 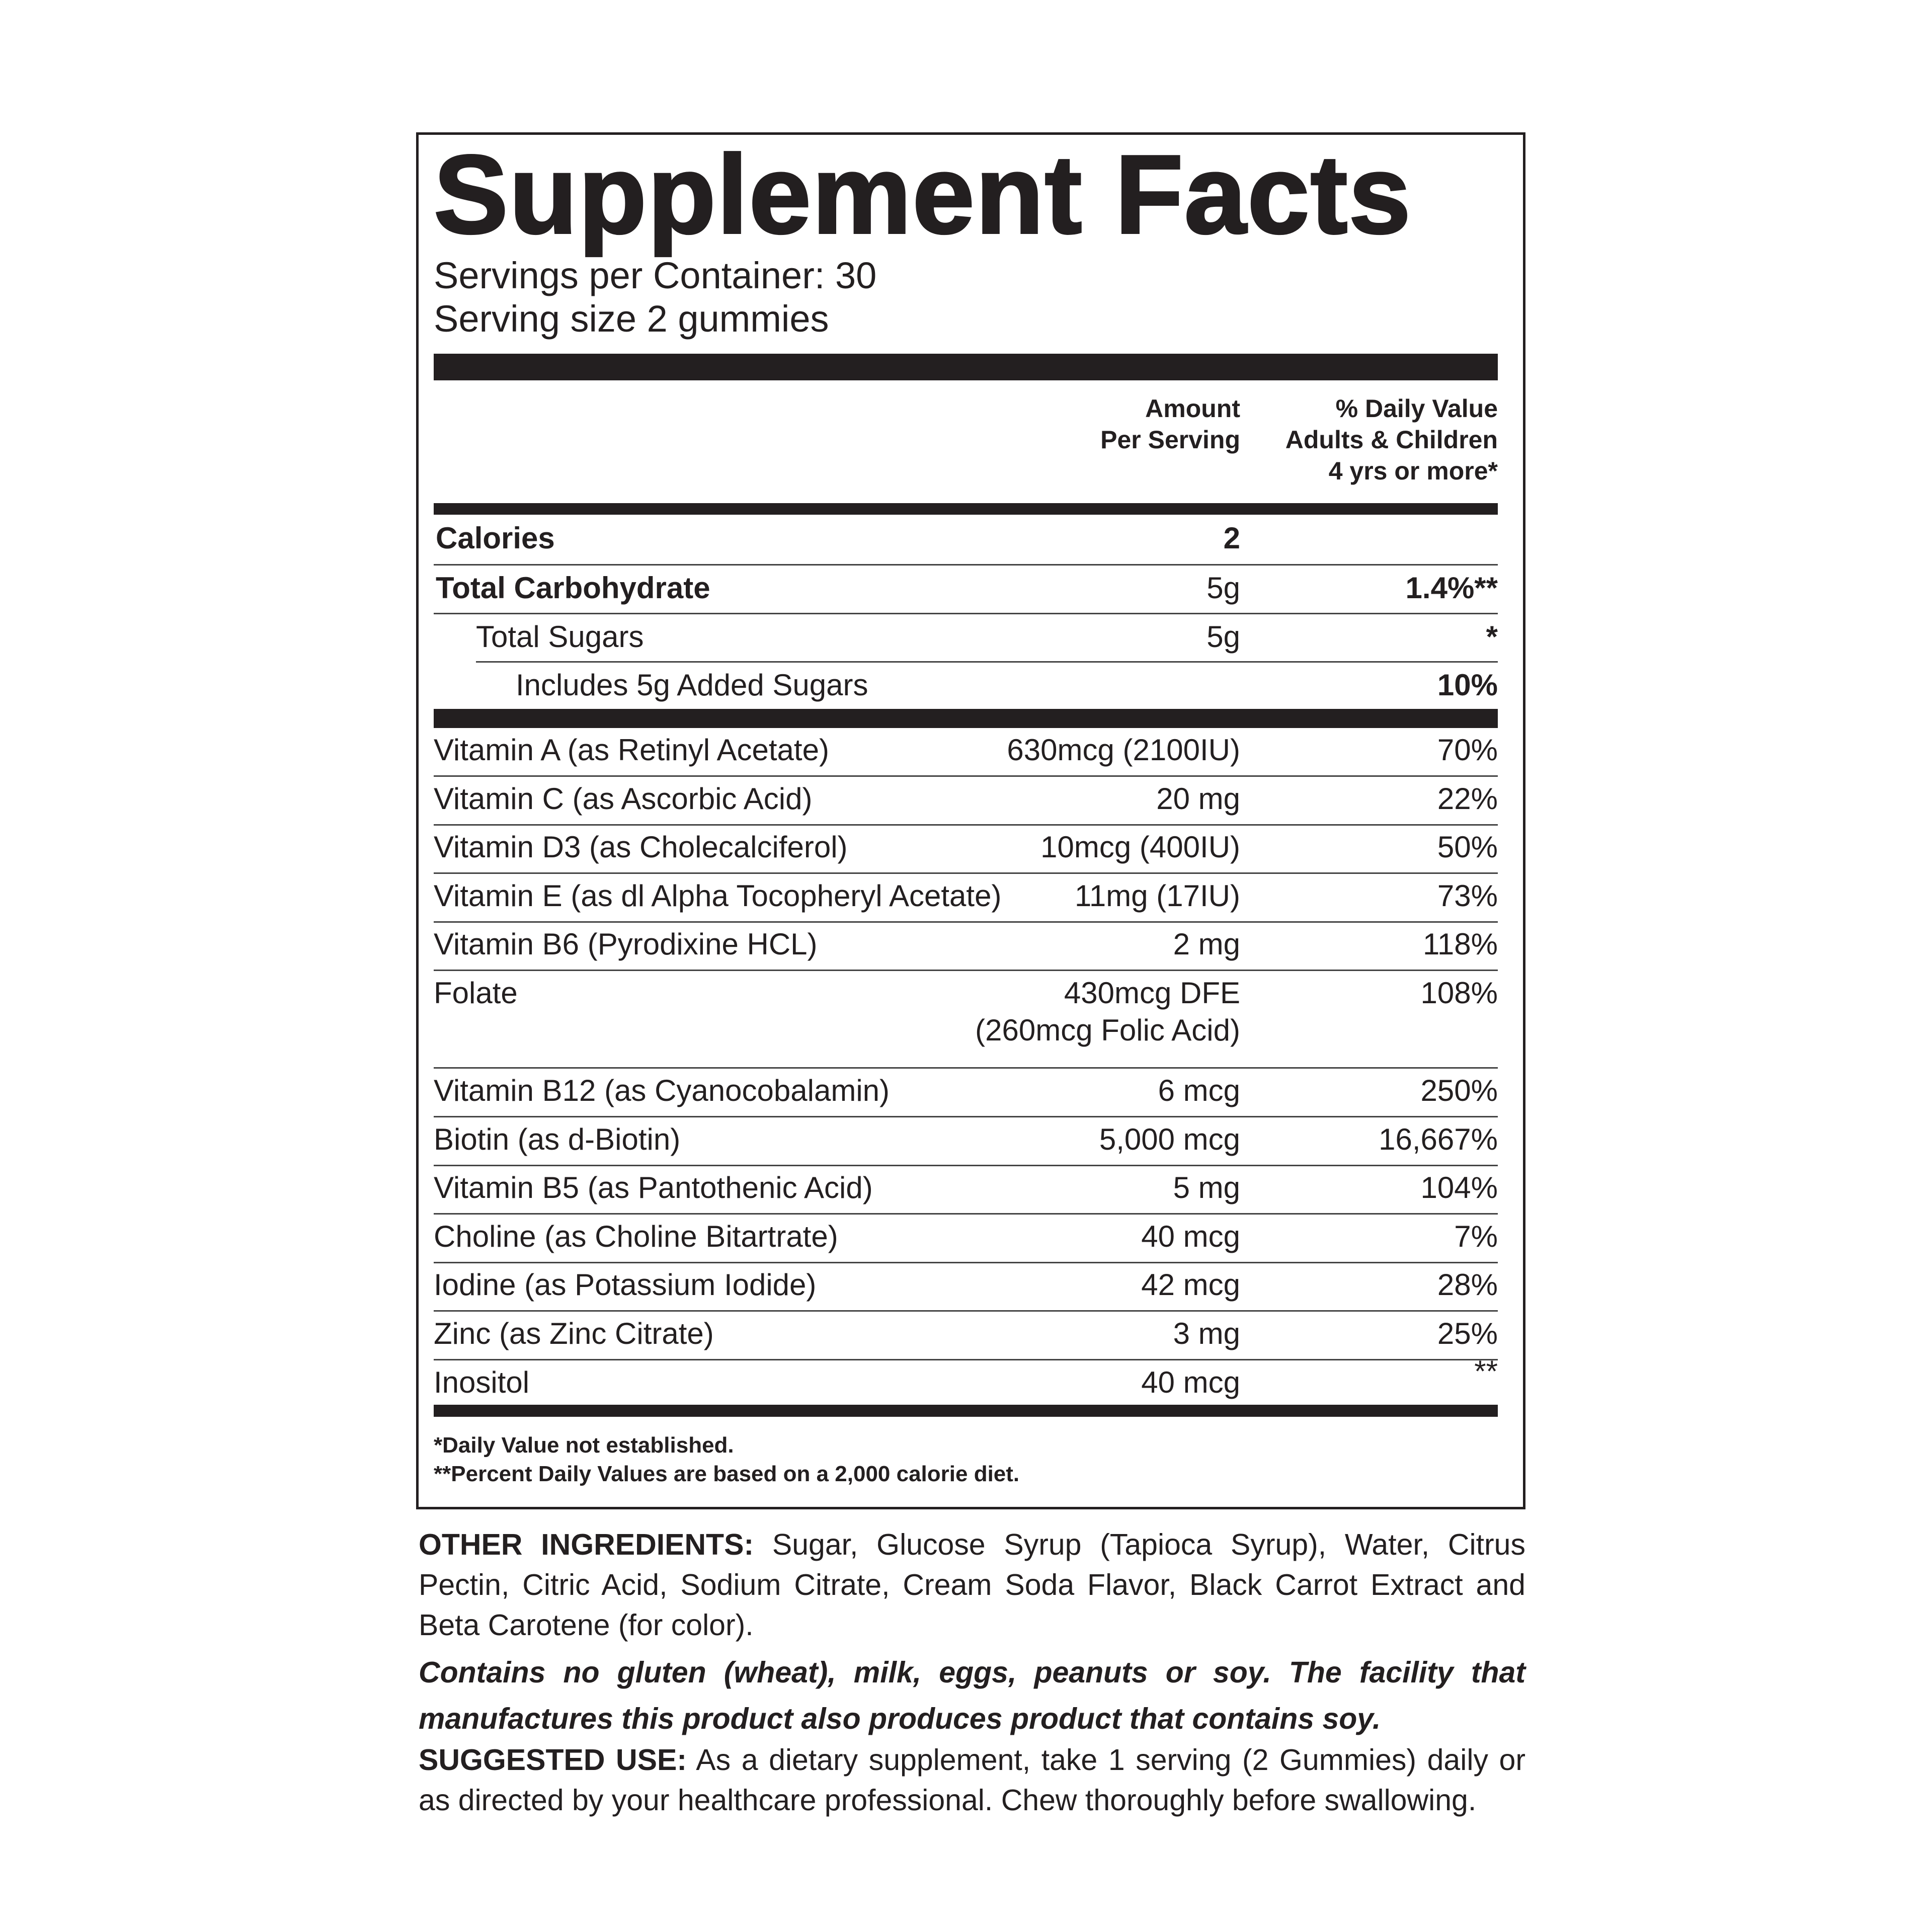 I want to click on nutrient-amount: 430mcg DFE, so click(x=1152, y=993).